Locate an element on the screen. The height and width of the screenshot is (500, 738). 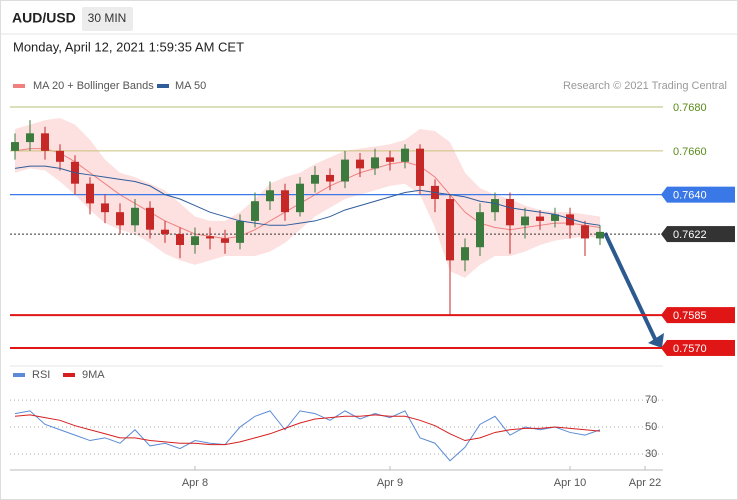
legend-label: MA 50 is located at coordinates (190, 86).